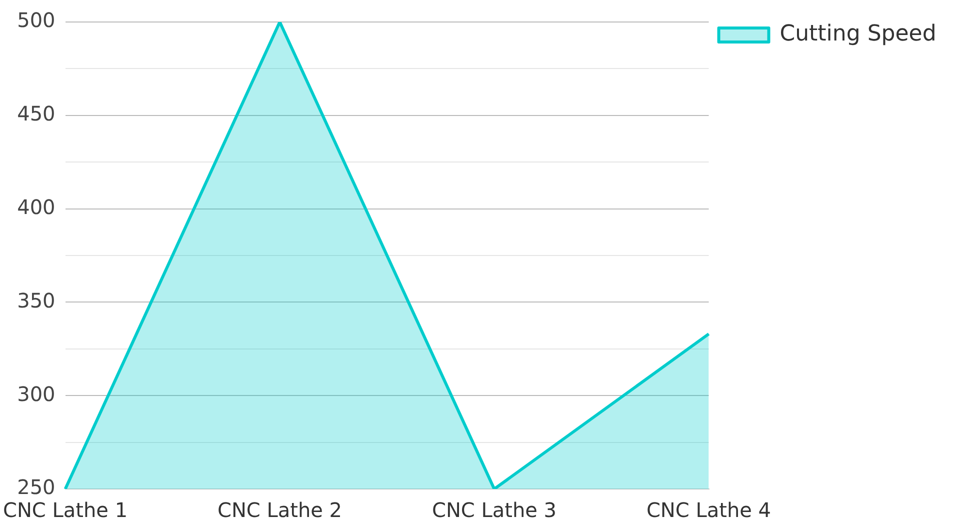 Image resolution: width=955 pixels, height=531 pixels. Describe the element at coordinates (36, 300) in the screenshot. I see `y-tick-label: 350` at that location.